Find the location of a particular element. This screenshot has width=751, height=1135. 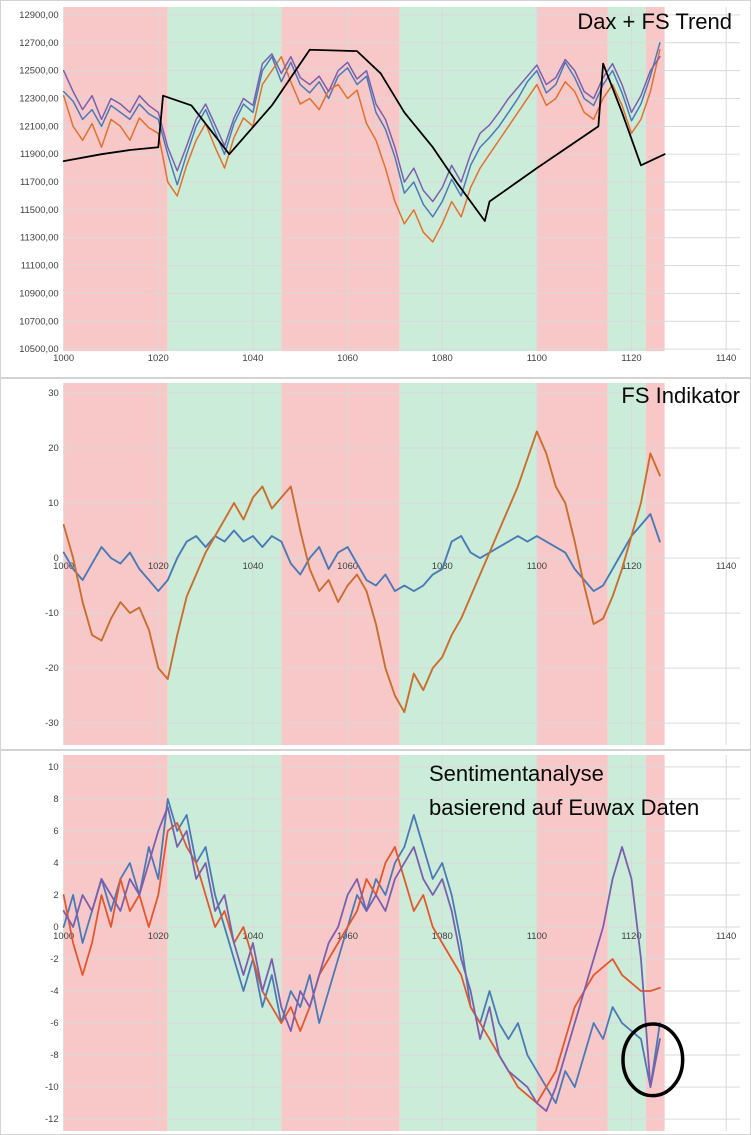

y-tick-label: 11900,00 is located at coordinates (39, 154).